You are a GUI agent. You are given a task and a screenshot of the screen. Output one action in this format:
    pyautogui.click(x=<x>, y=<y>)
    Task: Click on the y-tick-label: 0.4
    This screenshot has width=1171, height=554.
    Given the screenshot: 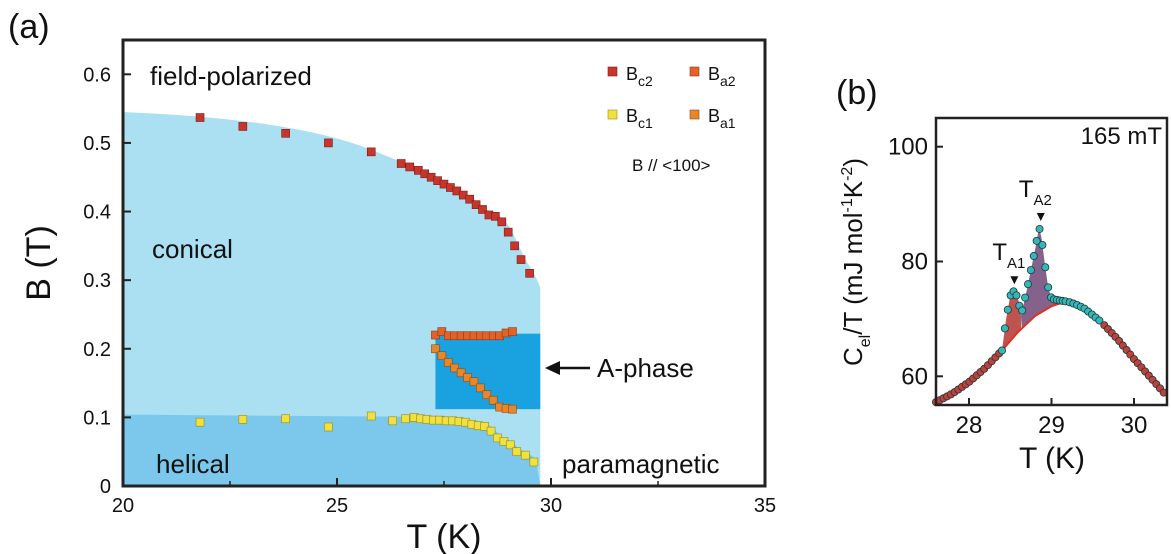 What is the action you would take?
    pyautogui.click(x=97, y=213)
    